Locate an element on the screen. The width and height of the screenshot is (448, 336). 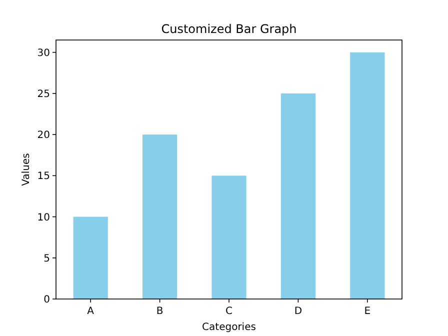
y-tick-label: 20 is located at coordinates (43, 136).